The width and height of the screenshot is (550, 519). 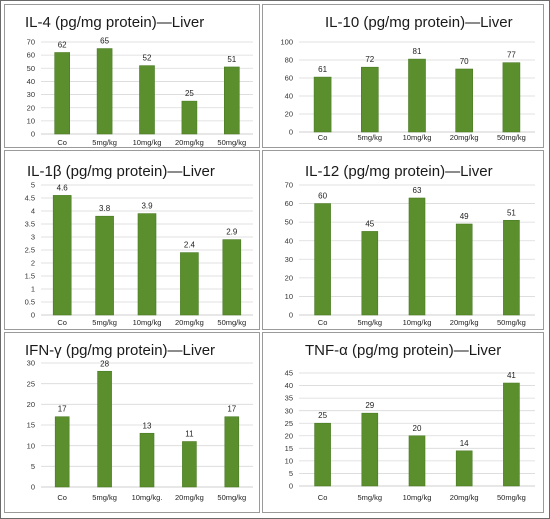 What do you see at coordinates (105, 208) in the screenshot?
I see `data-label: 3.8` at bounding box center [105, 208].